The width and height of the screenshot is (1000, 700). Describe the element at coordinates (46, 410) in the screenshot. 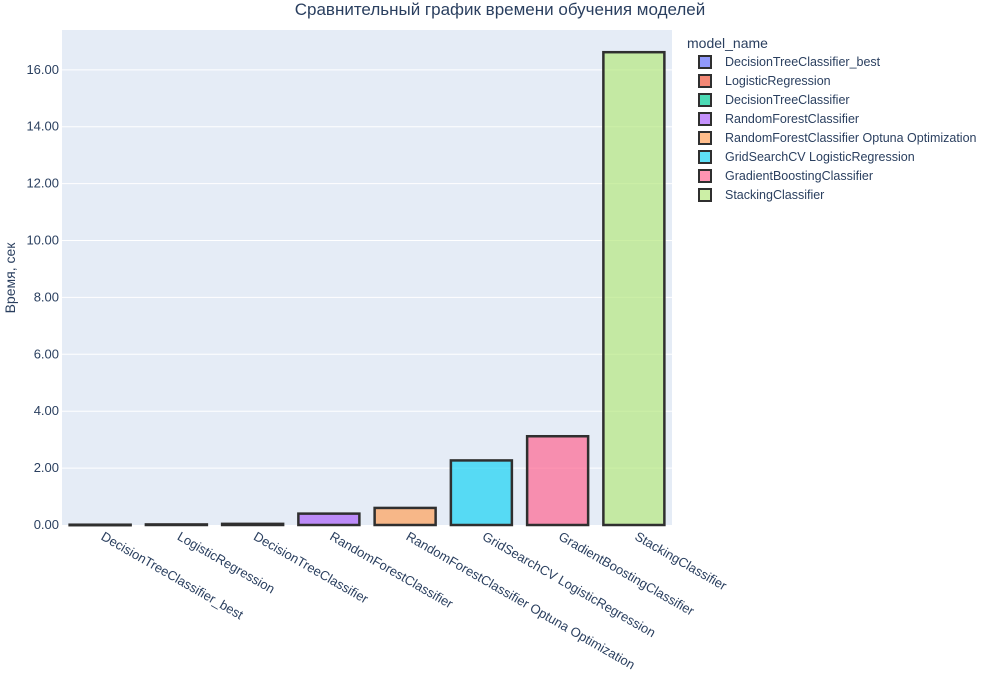

I see `y-tick-label: 4.00` at that location.